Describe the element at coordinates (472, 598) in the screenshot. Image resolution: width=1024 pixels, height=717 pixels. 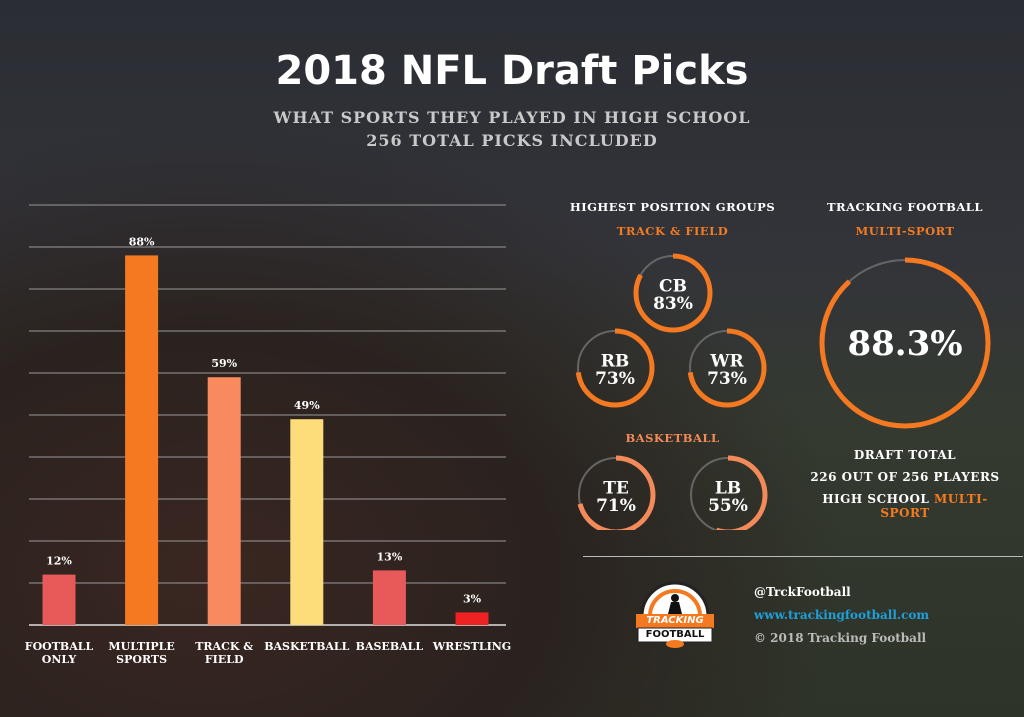
I see `data-label: 3%` at that location.